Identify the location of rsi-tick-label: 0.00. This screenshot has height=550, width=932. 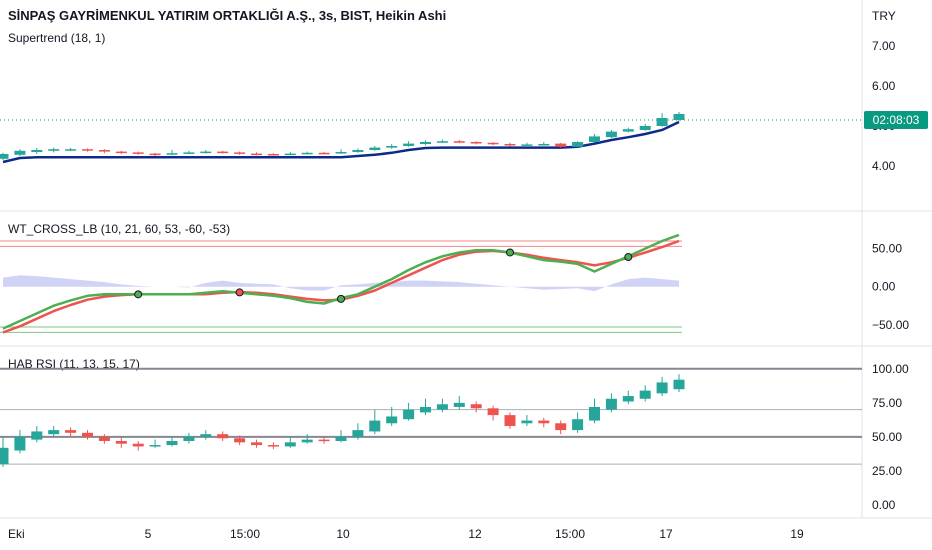
(884, 505).